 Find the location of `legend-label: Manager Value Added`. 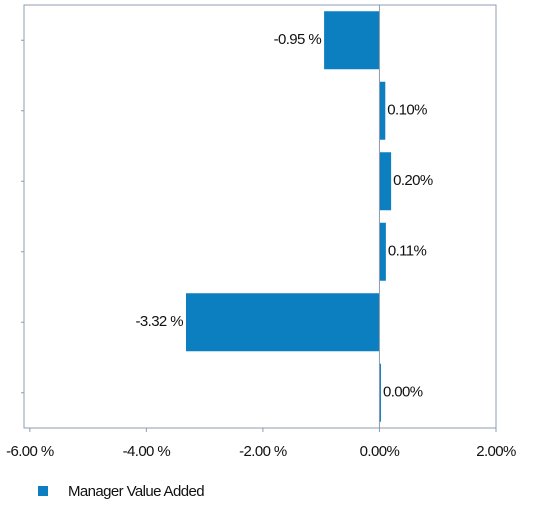

legend-label: Manager Value Added is located at coordinates (136, 491).